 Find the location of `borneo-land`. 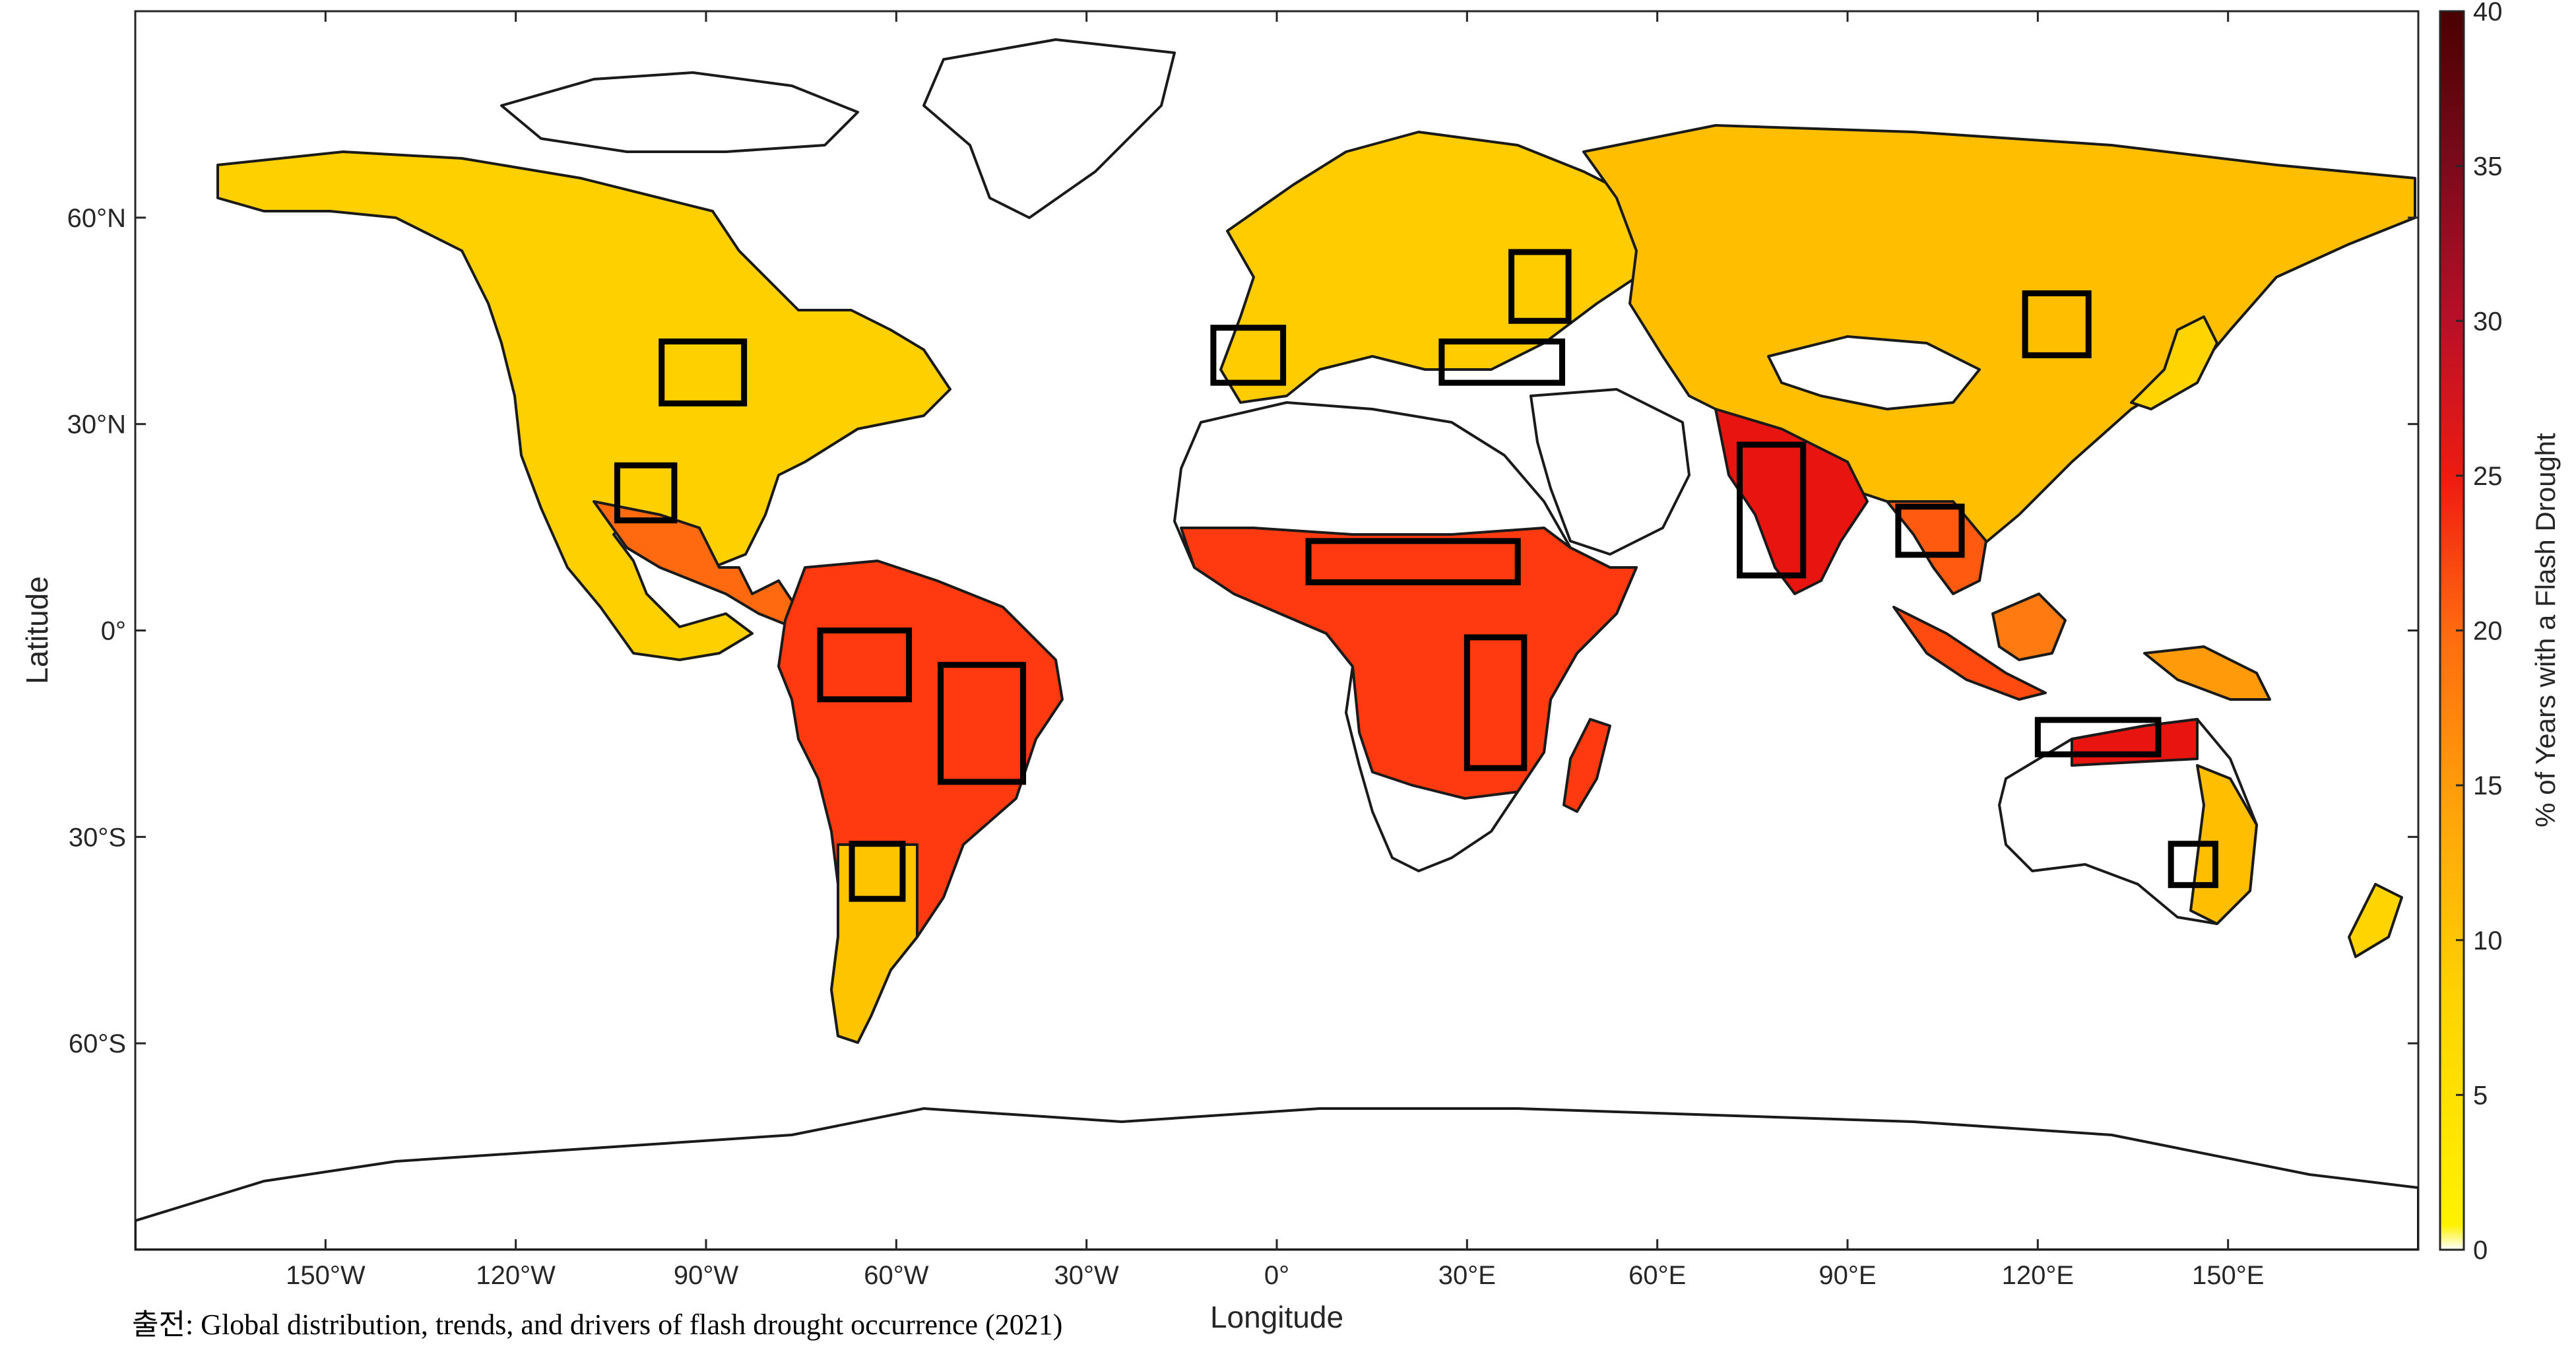

borneo-land is located at coordinates (2029, 627).